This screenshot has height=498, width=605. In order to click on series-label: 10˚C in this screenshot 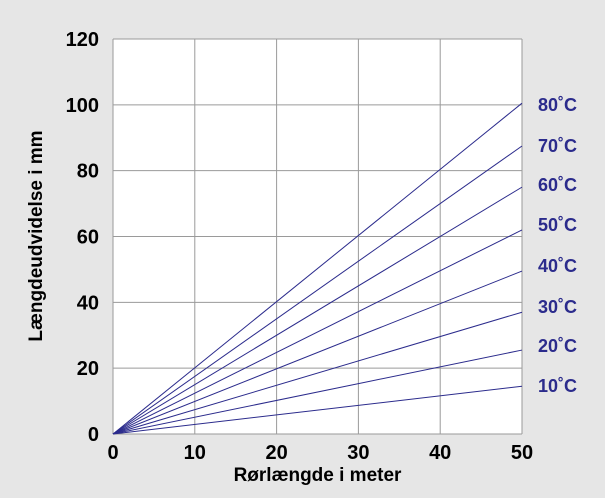, I will do `click(557, 386)`.